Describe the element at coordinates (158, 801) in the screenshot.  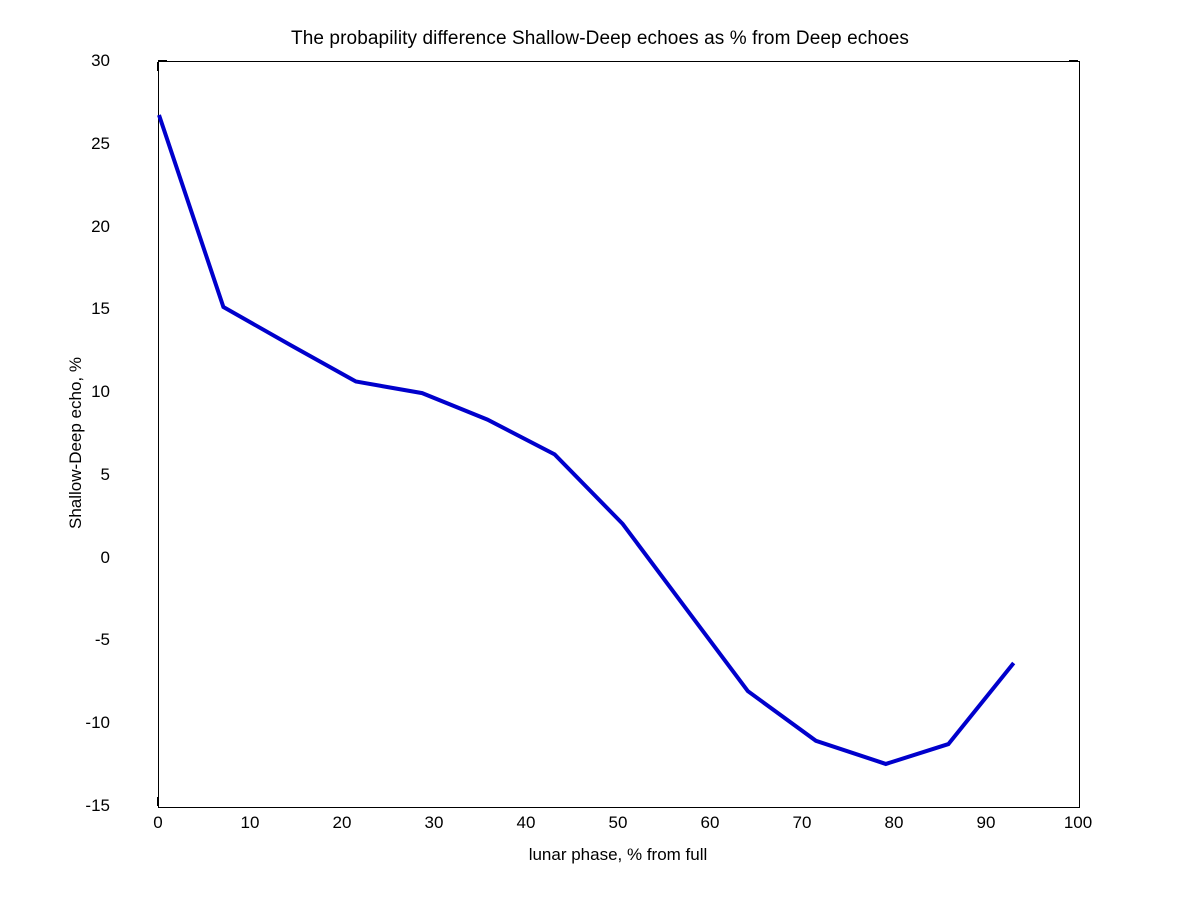
I see `x-tick-mark` at that location.